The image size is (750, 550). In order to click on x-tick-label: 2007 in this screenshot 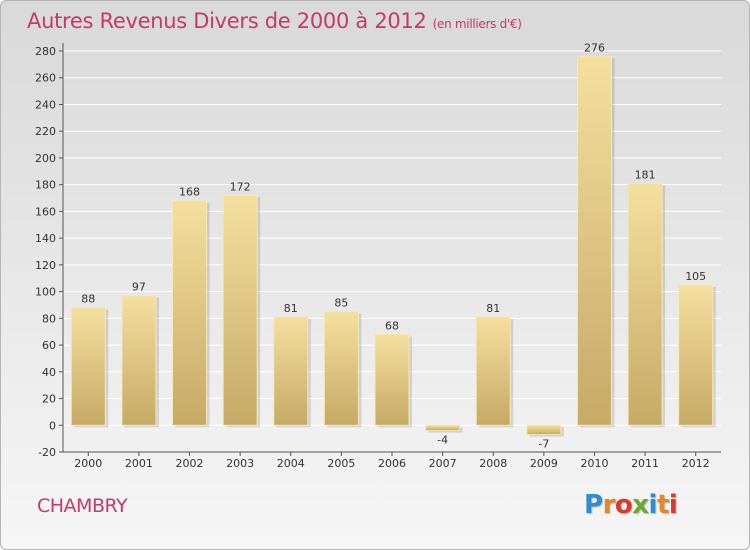, I will do `click(443, 463)`.